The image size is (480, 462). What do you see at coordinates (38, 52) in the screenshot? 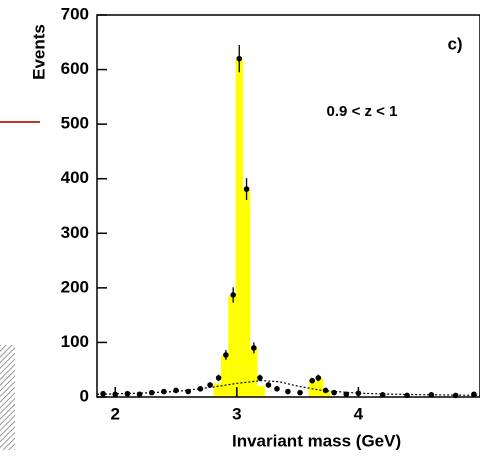
I see `y-axis-label: Events` at bounding box center [38, 52].